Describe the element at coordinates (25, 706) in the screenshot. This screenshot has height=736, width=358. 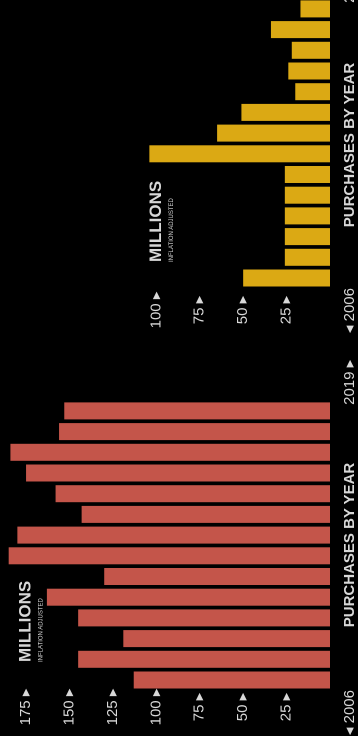
I see `x-tick-label: 175 ▸` at that location.